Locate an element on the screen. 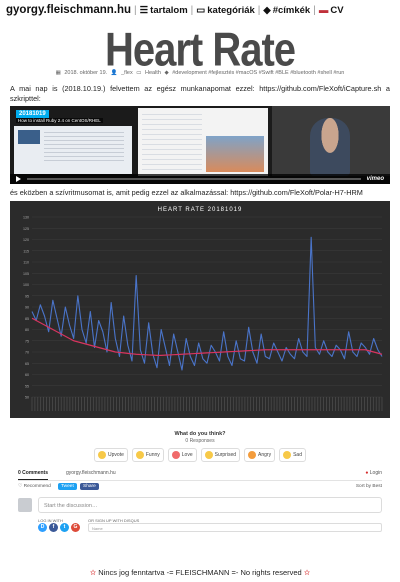 The height and width of the screenshot is (582, 400). video-browser-window is located at coordinates (172, 143).